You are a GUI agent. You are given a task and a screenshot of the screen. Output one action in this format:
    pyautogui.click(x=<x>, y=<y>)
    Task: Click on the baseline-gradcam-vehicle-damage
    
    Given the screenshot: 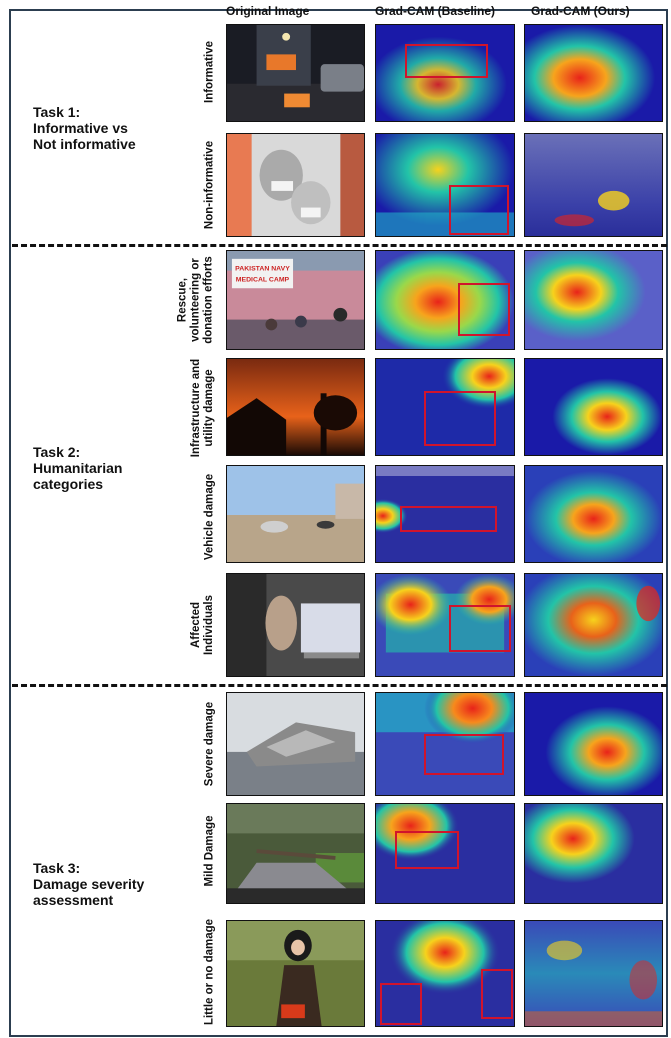 What is the action you would take?
    pyautogui.click(x=445, y=514)
    